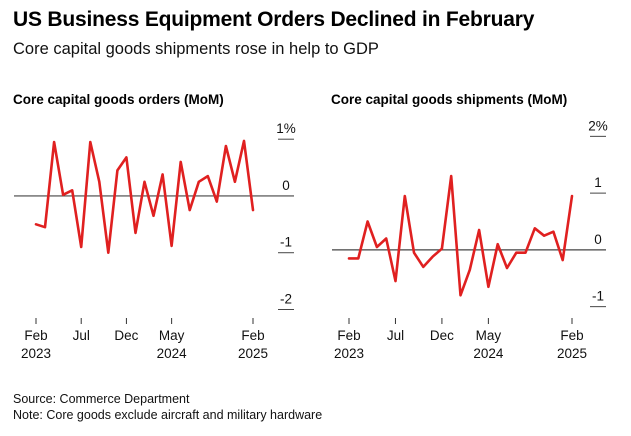 This screenshot has height=436, width=631. I want to click on orders-panel-title: Core capital goods orders (MoM), so click(118, 99).